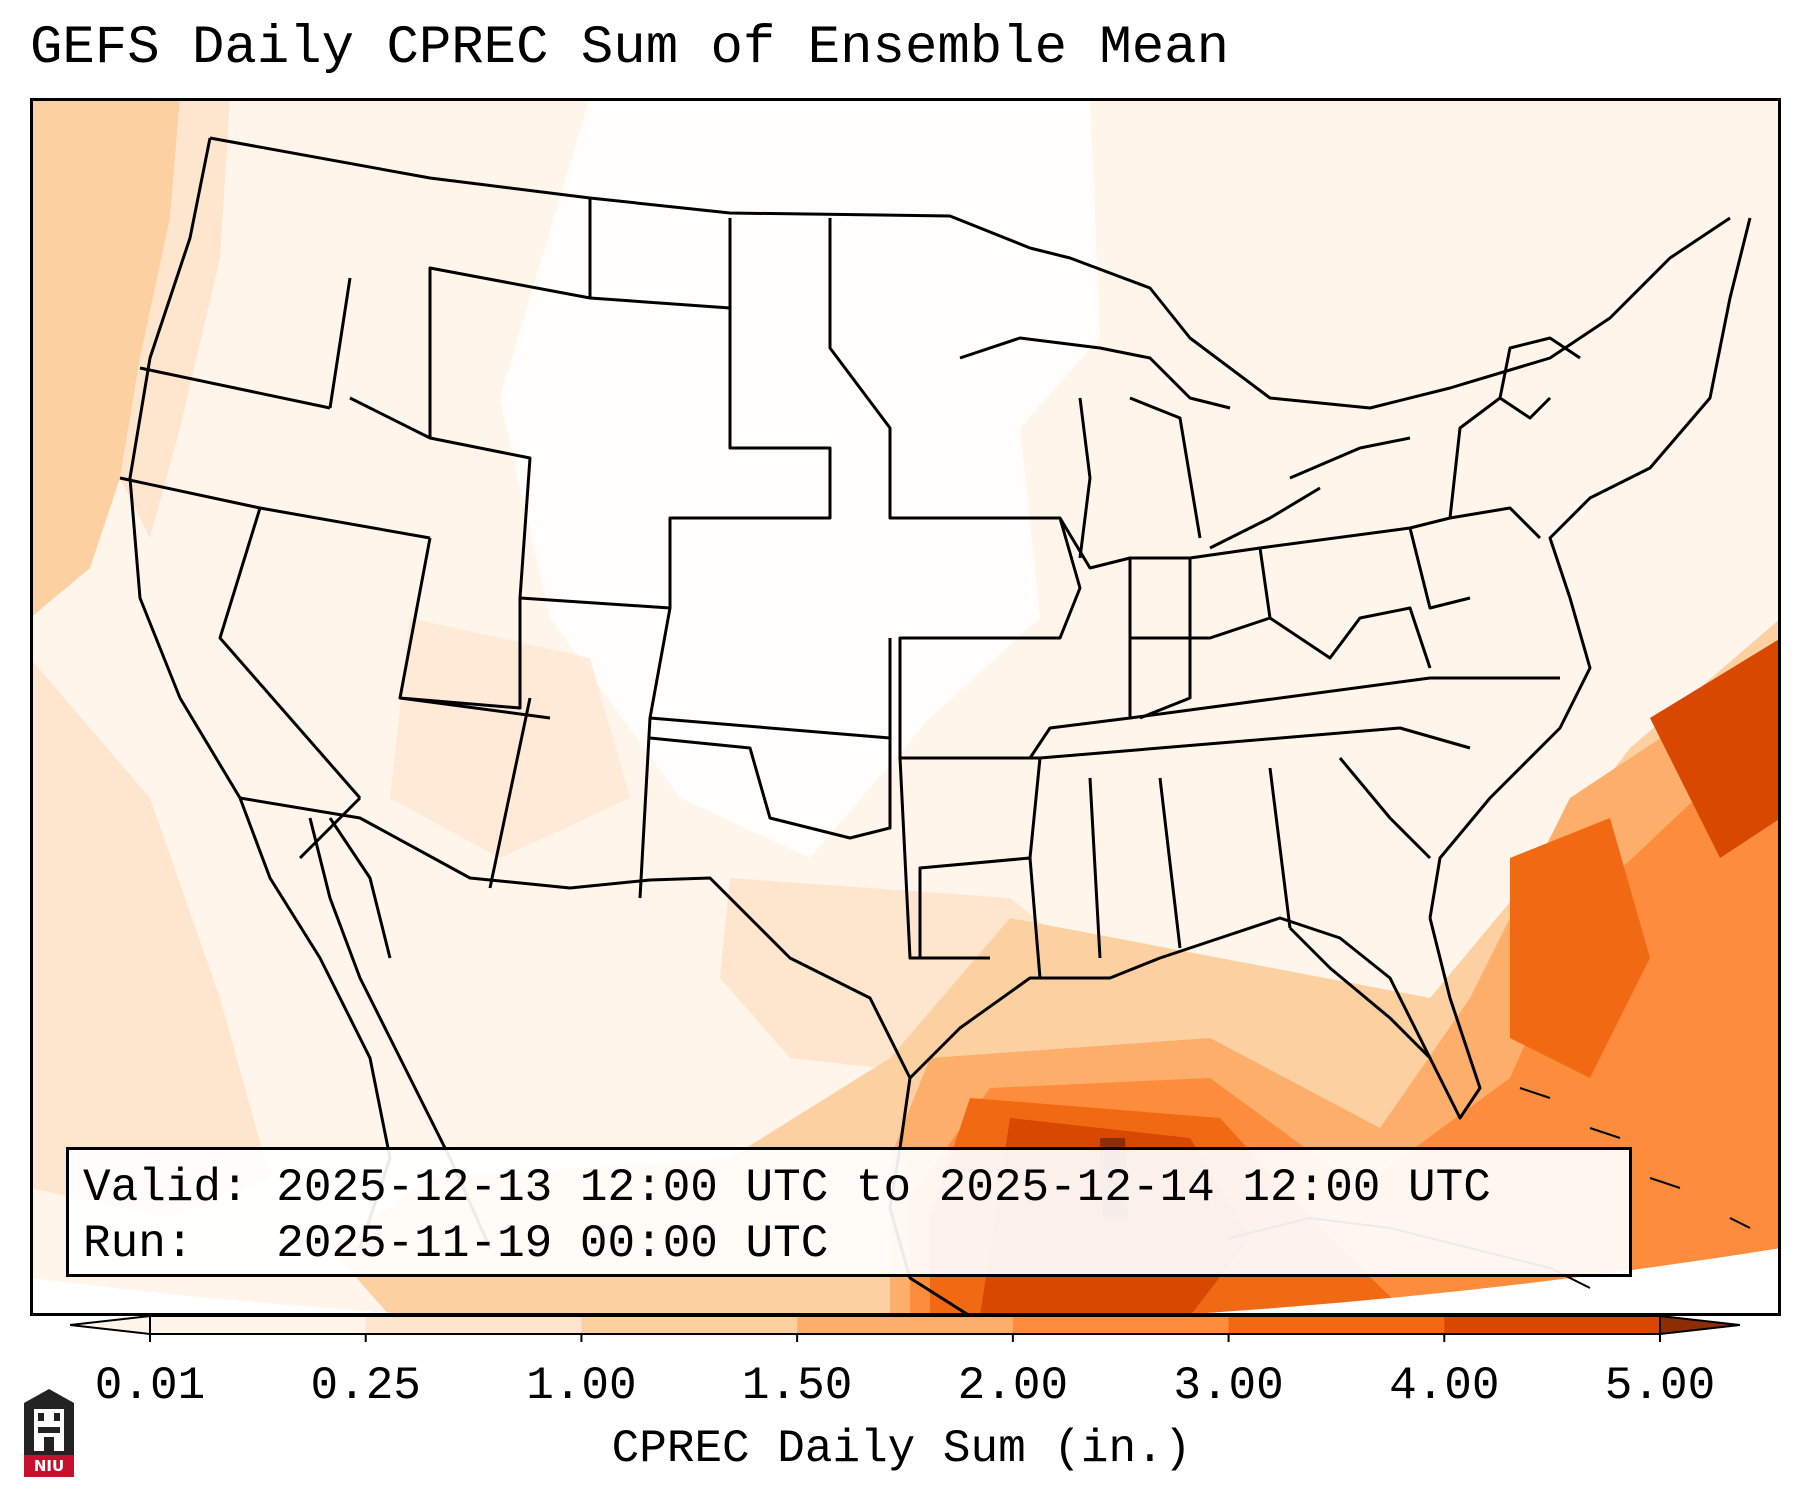  What do you see at coordinates (49, 1433) in the screenshot?
I see `niu-tower-logo-icon: NIU` at bounding box center [49, 1433].